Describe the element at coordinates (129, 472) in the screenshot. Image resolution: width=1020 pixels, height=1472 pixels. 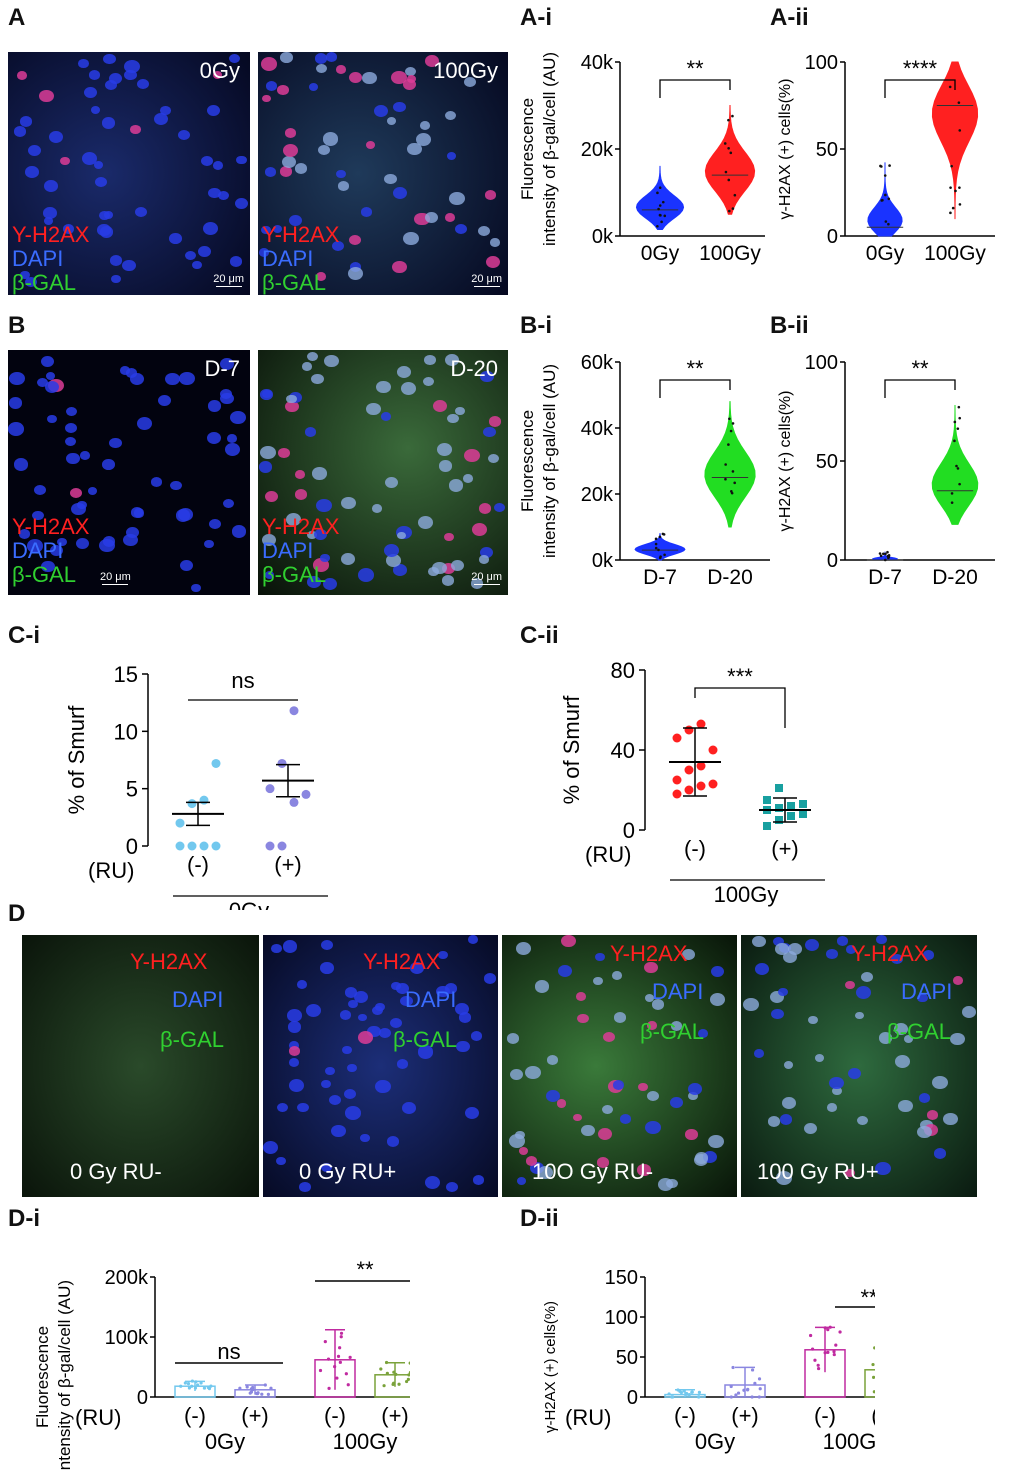
I see `micrograph-b-d7: D-7 Y-H2AX DAPI β-GAL 20 μm` at that location.